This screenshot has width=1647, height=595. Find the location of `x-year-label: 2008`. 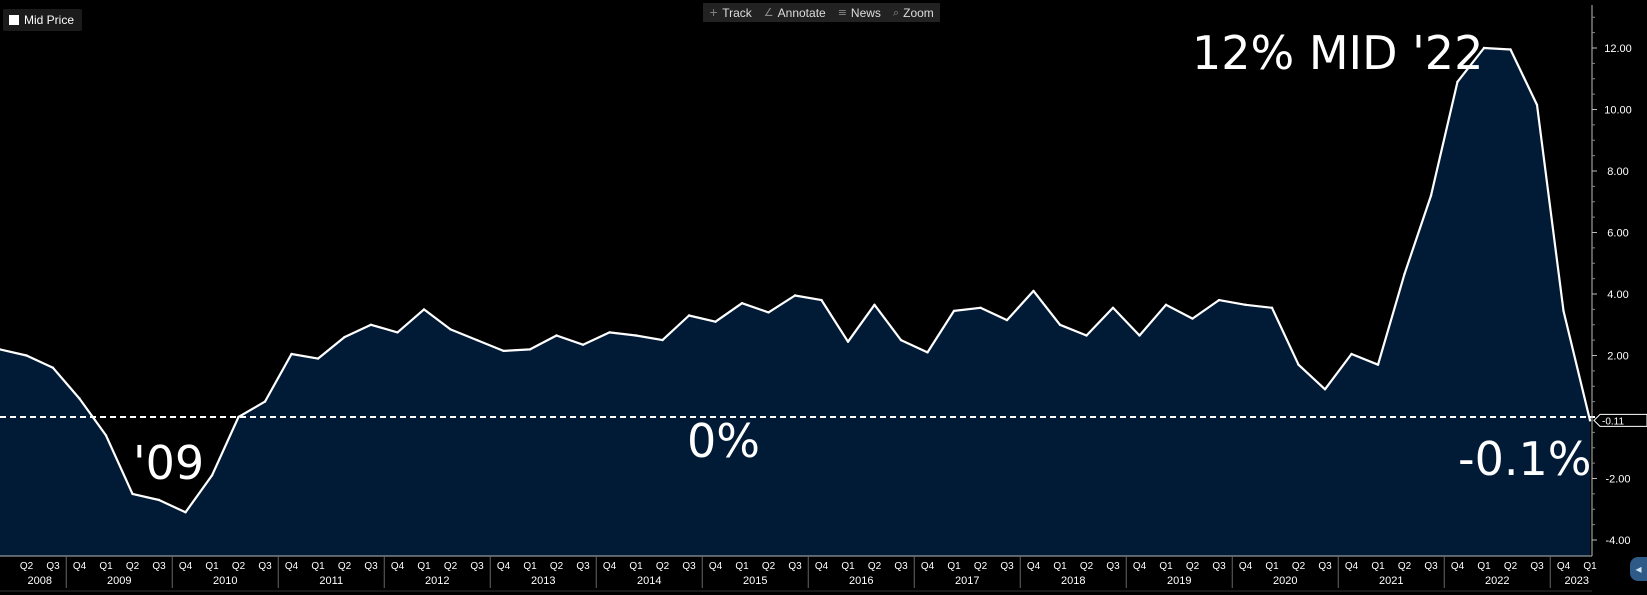

x-year-label: 2008 is located at coordinates (40, 581).